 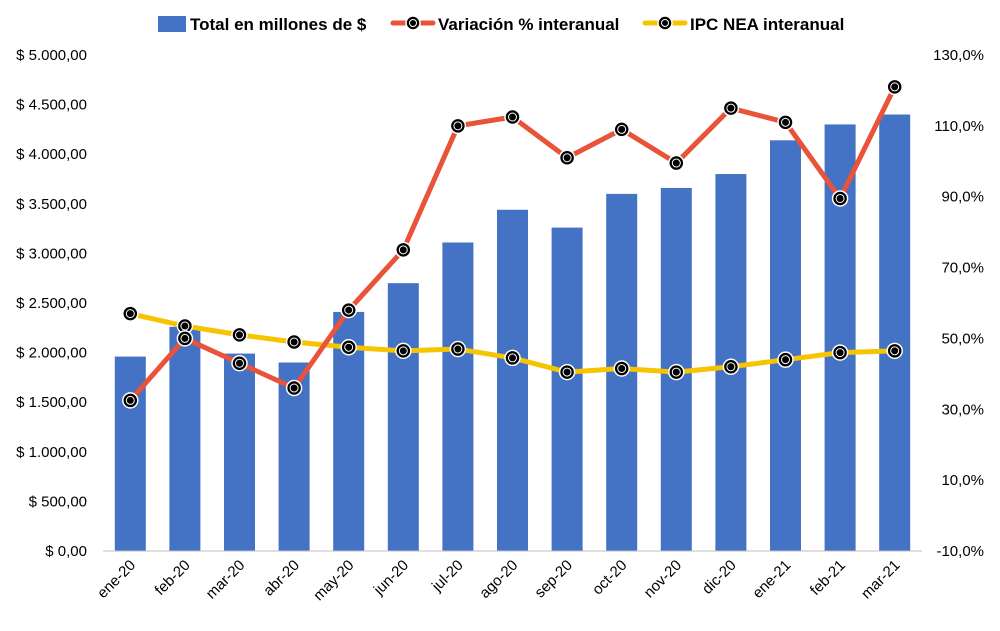 I want to click on left-tick-label: $ 1.500,00, so click(x=51, y=402).